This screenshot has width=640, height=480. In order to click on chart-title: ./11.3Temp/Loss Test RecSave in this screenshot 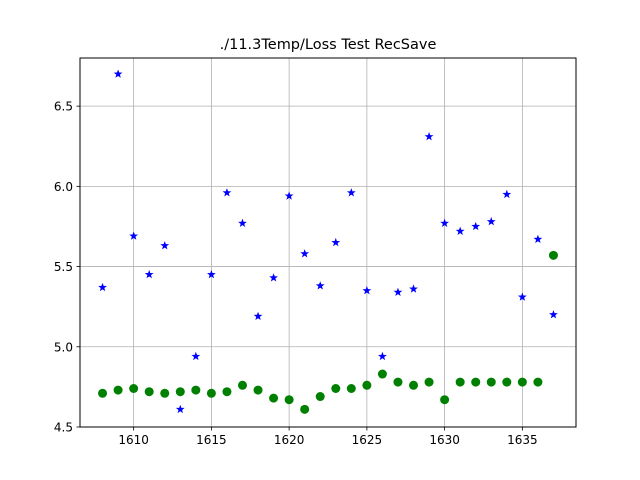, I will do `click(328, 45)`.